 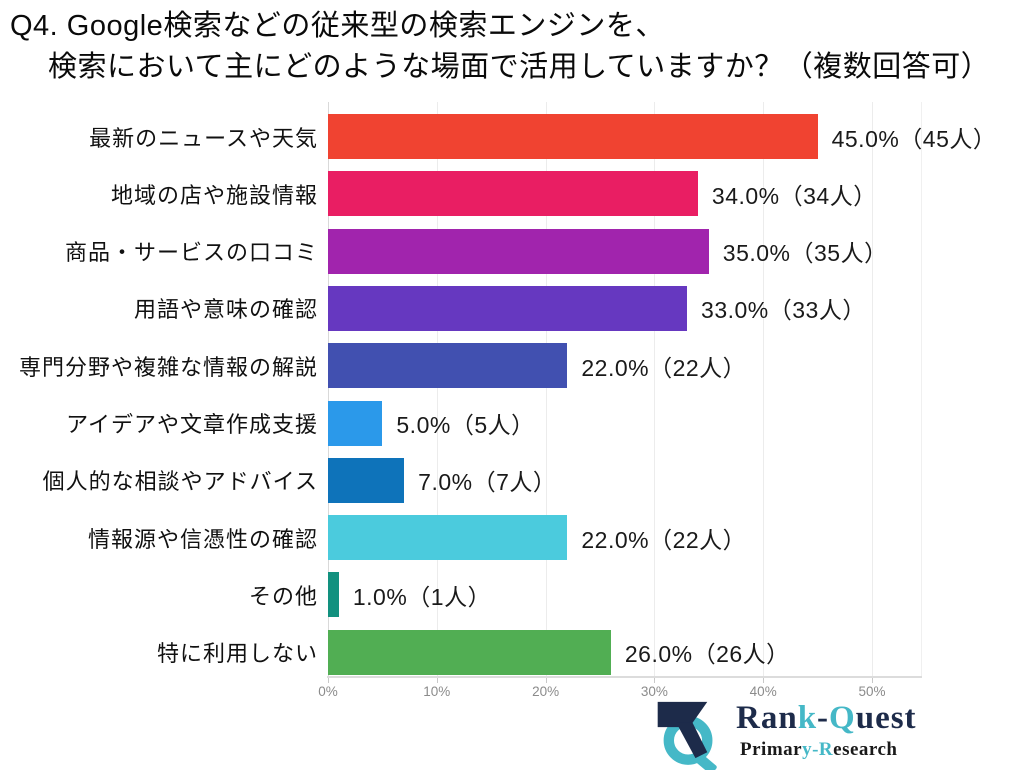 What do you see at coordinates (422, 596) in the screenshot?
I see `value-label: 1.0%（1人）` at bounding box center [422, 596].